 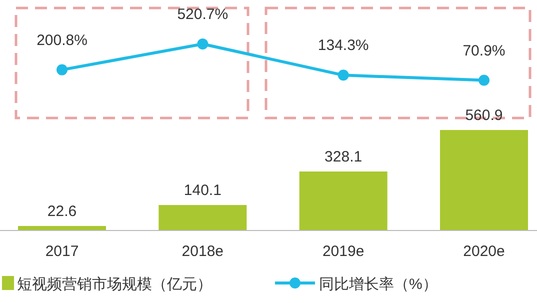 I want to click on x-tick-label: 2020e, so click(x=484, y=251).